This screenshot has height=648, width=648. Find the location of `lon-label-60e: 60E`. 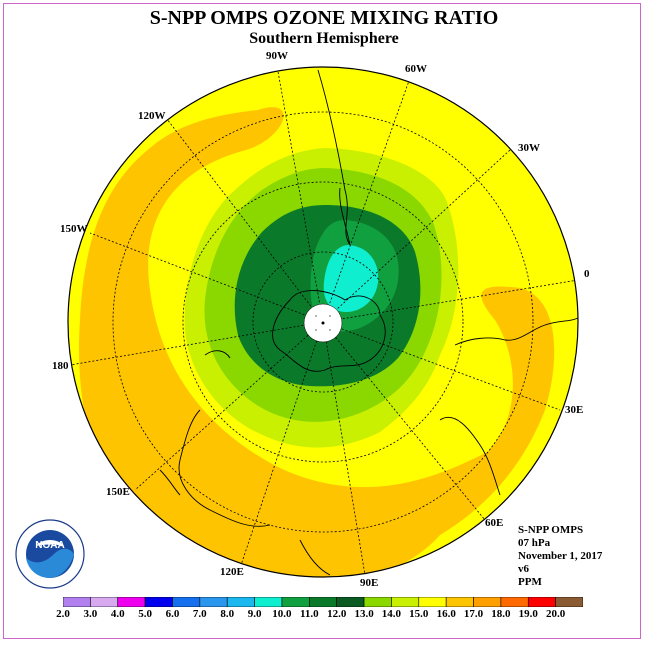

lon-label-60e: 60E is located at coordinates (494, 523).